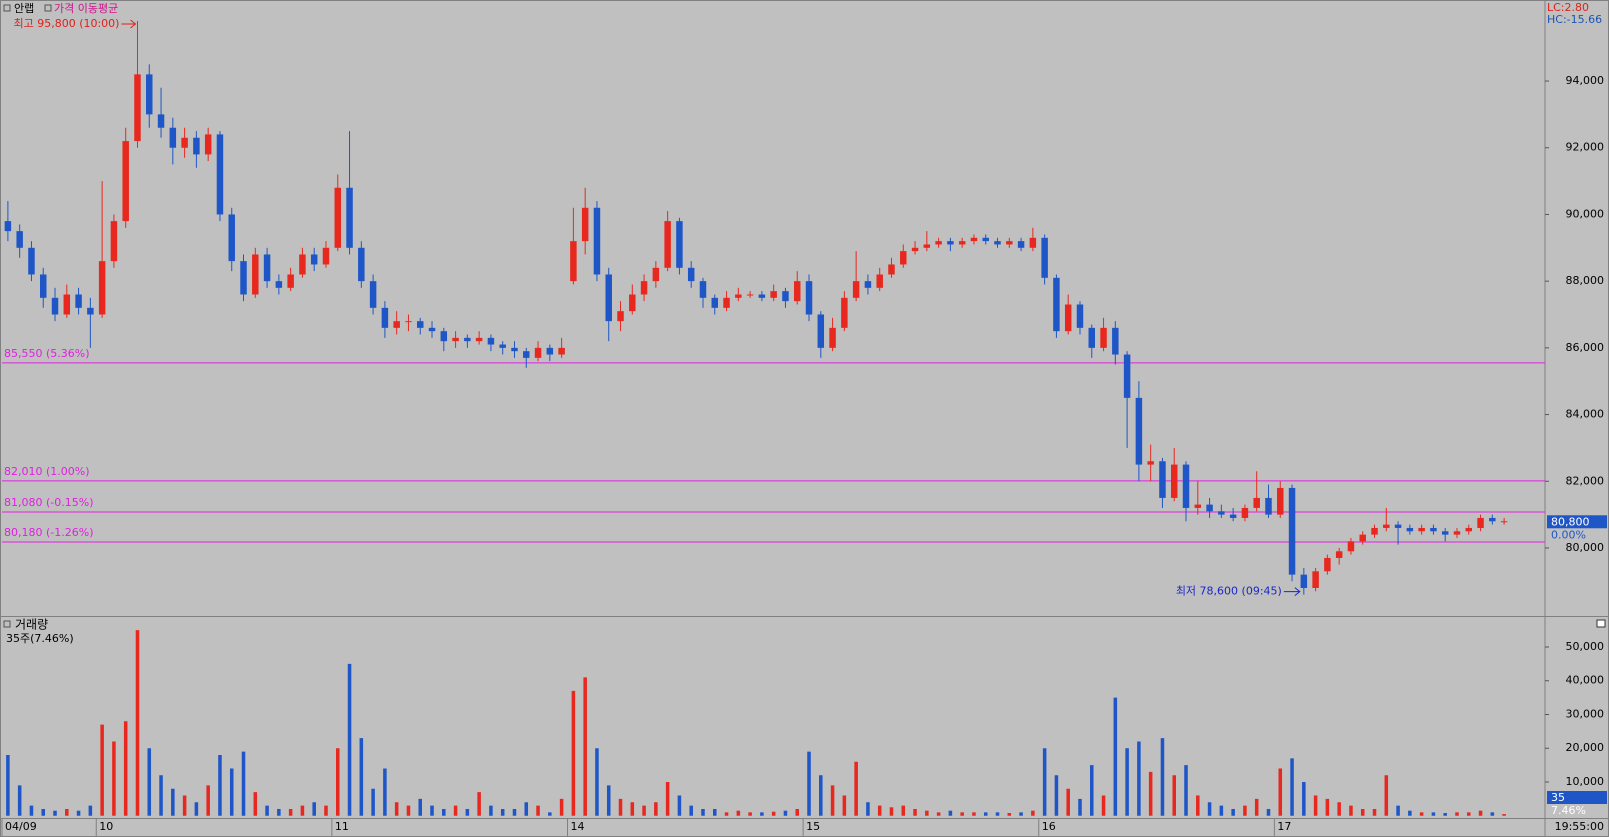  What do you see at coordinates (7, 8) in the screenshot?
I see `legend-box` at bounding box center [7, 8].